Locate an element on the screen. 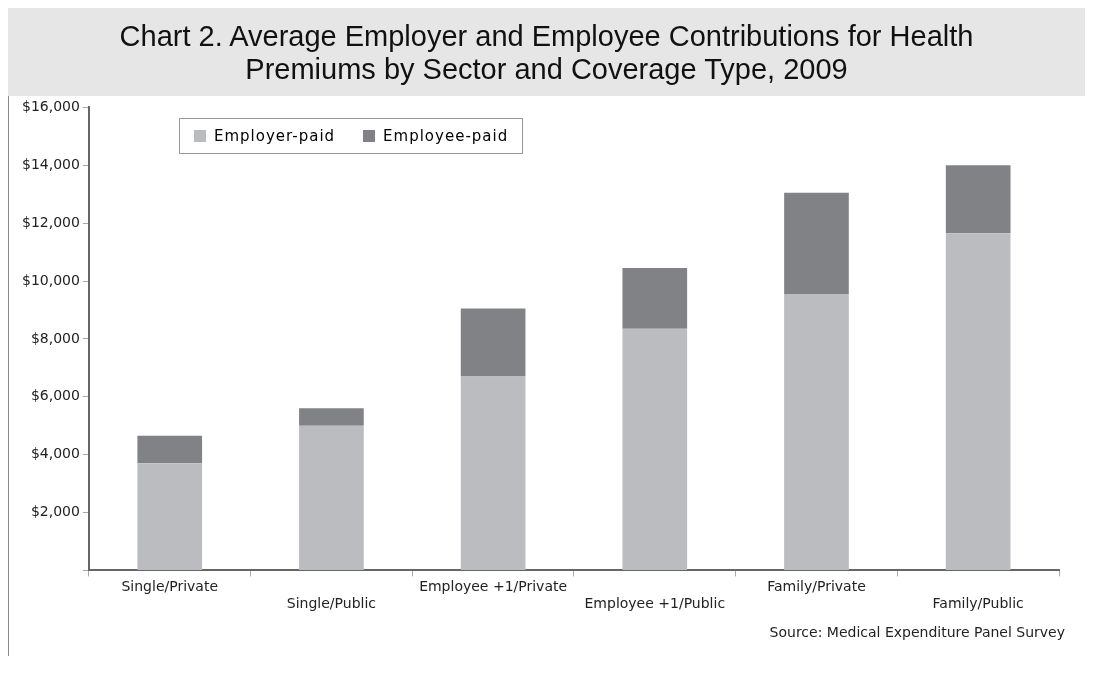 The width and height of the screenshot is (1093, 685). x-tick-label: Employee +1/Private is located at coordinates (493, 586).